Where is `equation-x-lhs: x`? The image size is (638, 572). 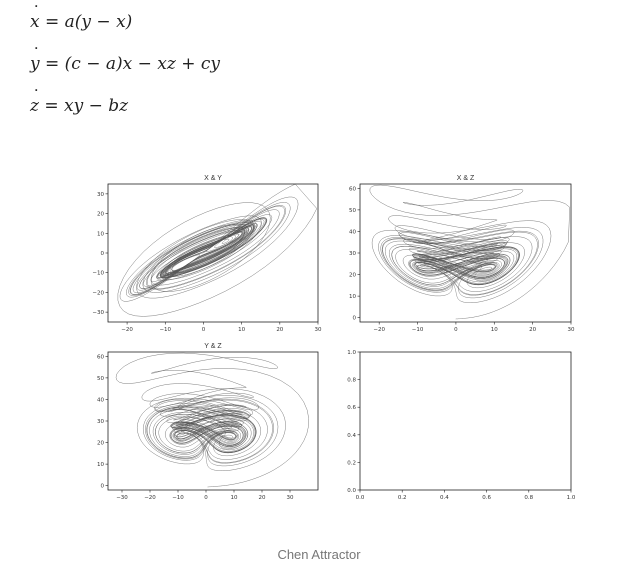
equation-x-lhs: x is located at coordinates (35, 17).